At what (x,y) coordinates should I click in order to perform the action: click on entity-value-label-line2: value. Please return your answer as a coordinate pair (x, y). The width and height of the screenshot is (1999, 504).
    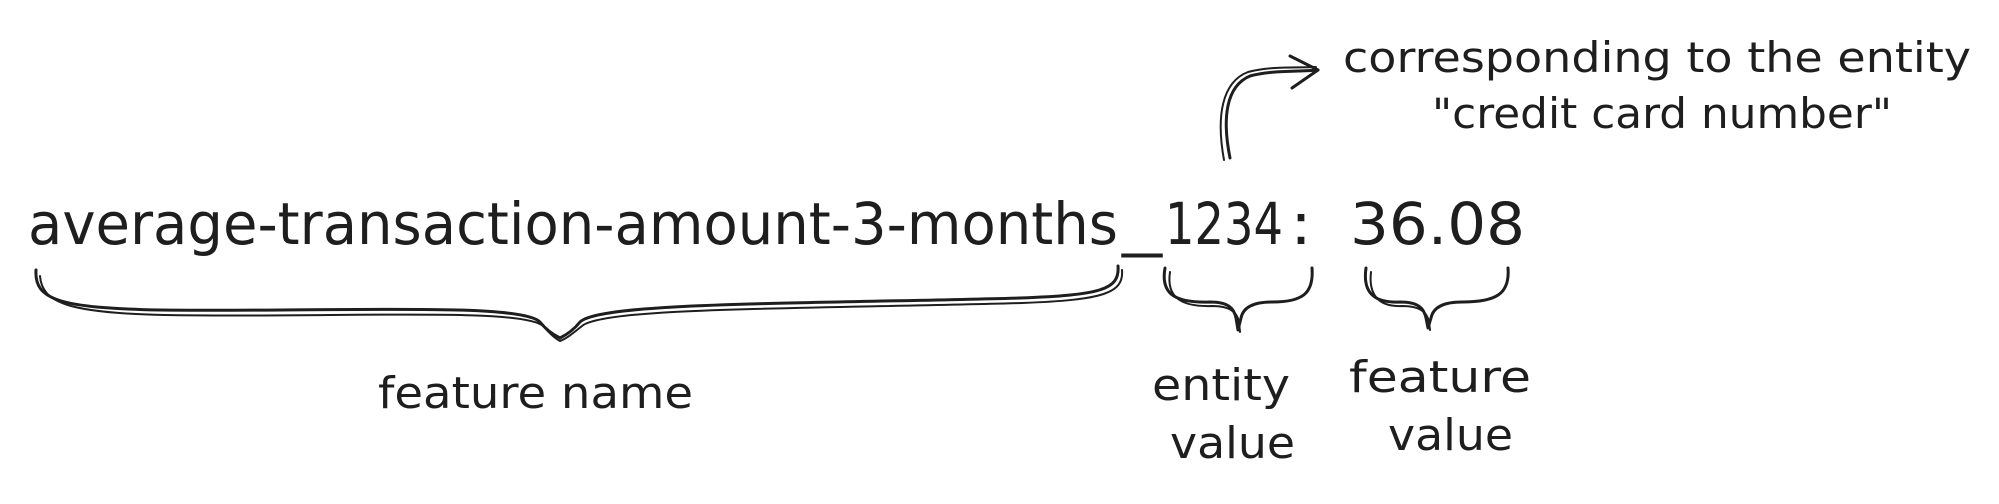
    Looking at the image, I should click on (1232, 443).